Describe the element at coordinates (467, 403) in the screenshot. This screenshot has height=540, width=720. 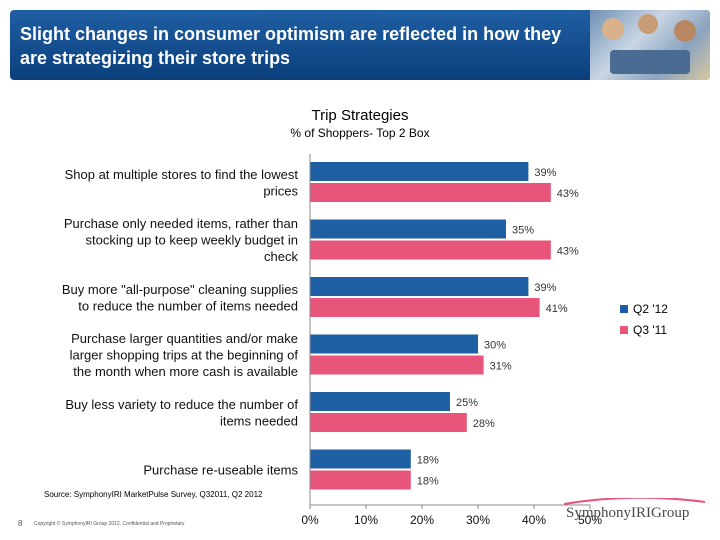
I see `data-label: 25%` at that location.